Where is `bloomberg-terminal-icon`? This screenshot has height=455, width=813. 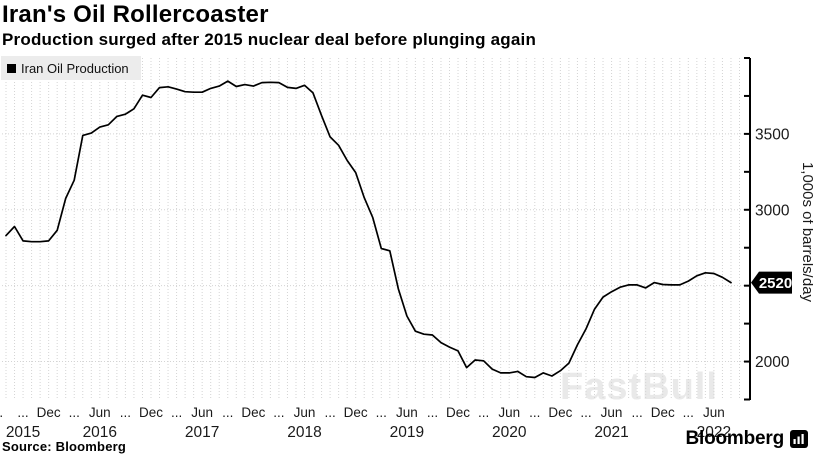
bloomberg-terminal-icon is located at coordinates (799, 439).